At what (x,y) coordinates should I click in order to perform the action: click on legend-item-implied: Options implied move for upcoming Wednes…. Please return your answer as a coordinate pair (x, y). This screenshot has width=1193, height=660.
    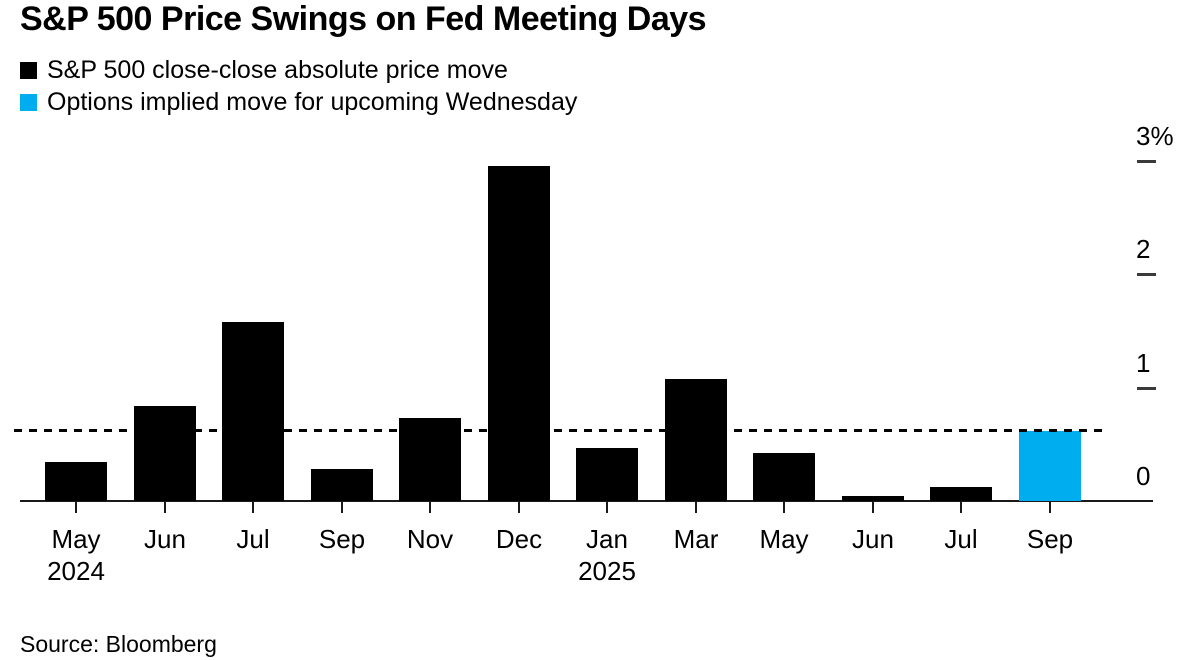
    Looking at the image, I should click on (299, 102).